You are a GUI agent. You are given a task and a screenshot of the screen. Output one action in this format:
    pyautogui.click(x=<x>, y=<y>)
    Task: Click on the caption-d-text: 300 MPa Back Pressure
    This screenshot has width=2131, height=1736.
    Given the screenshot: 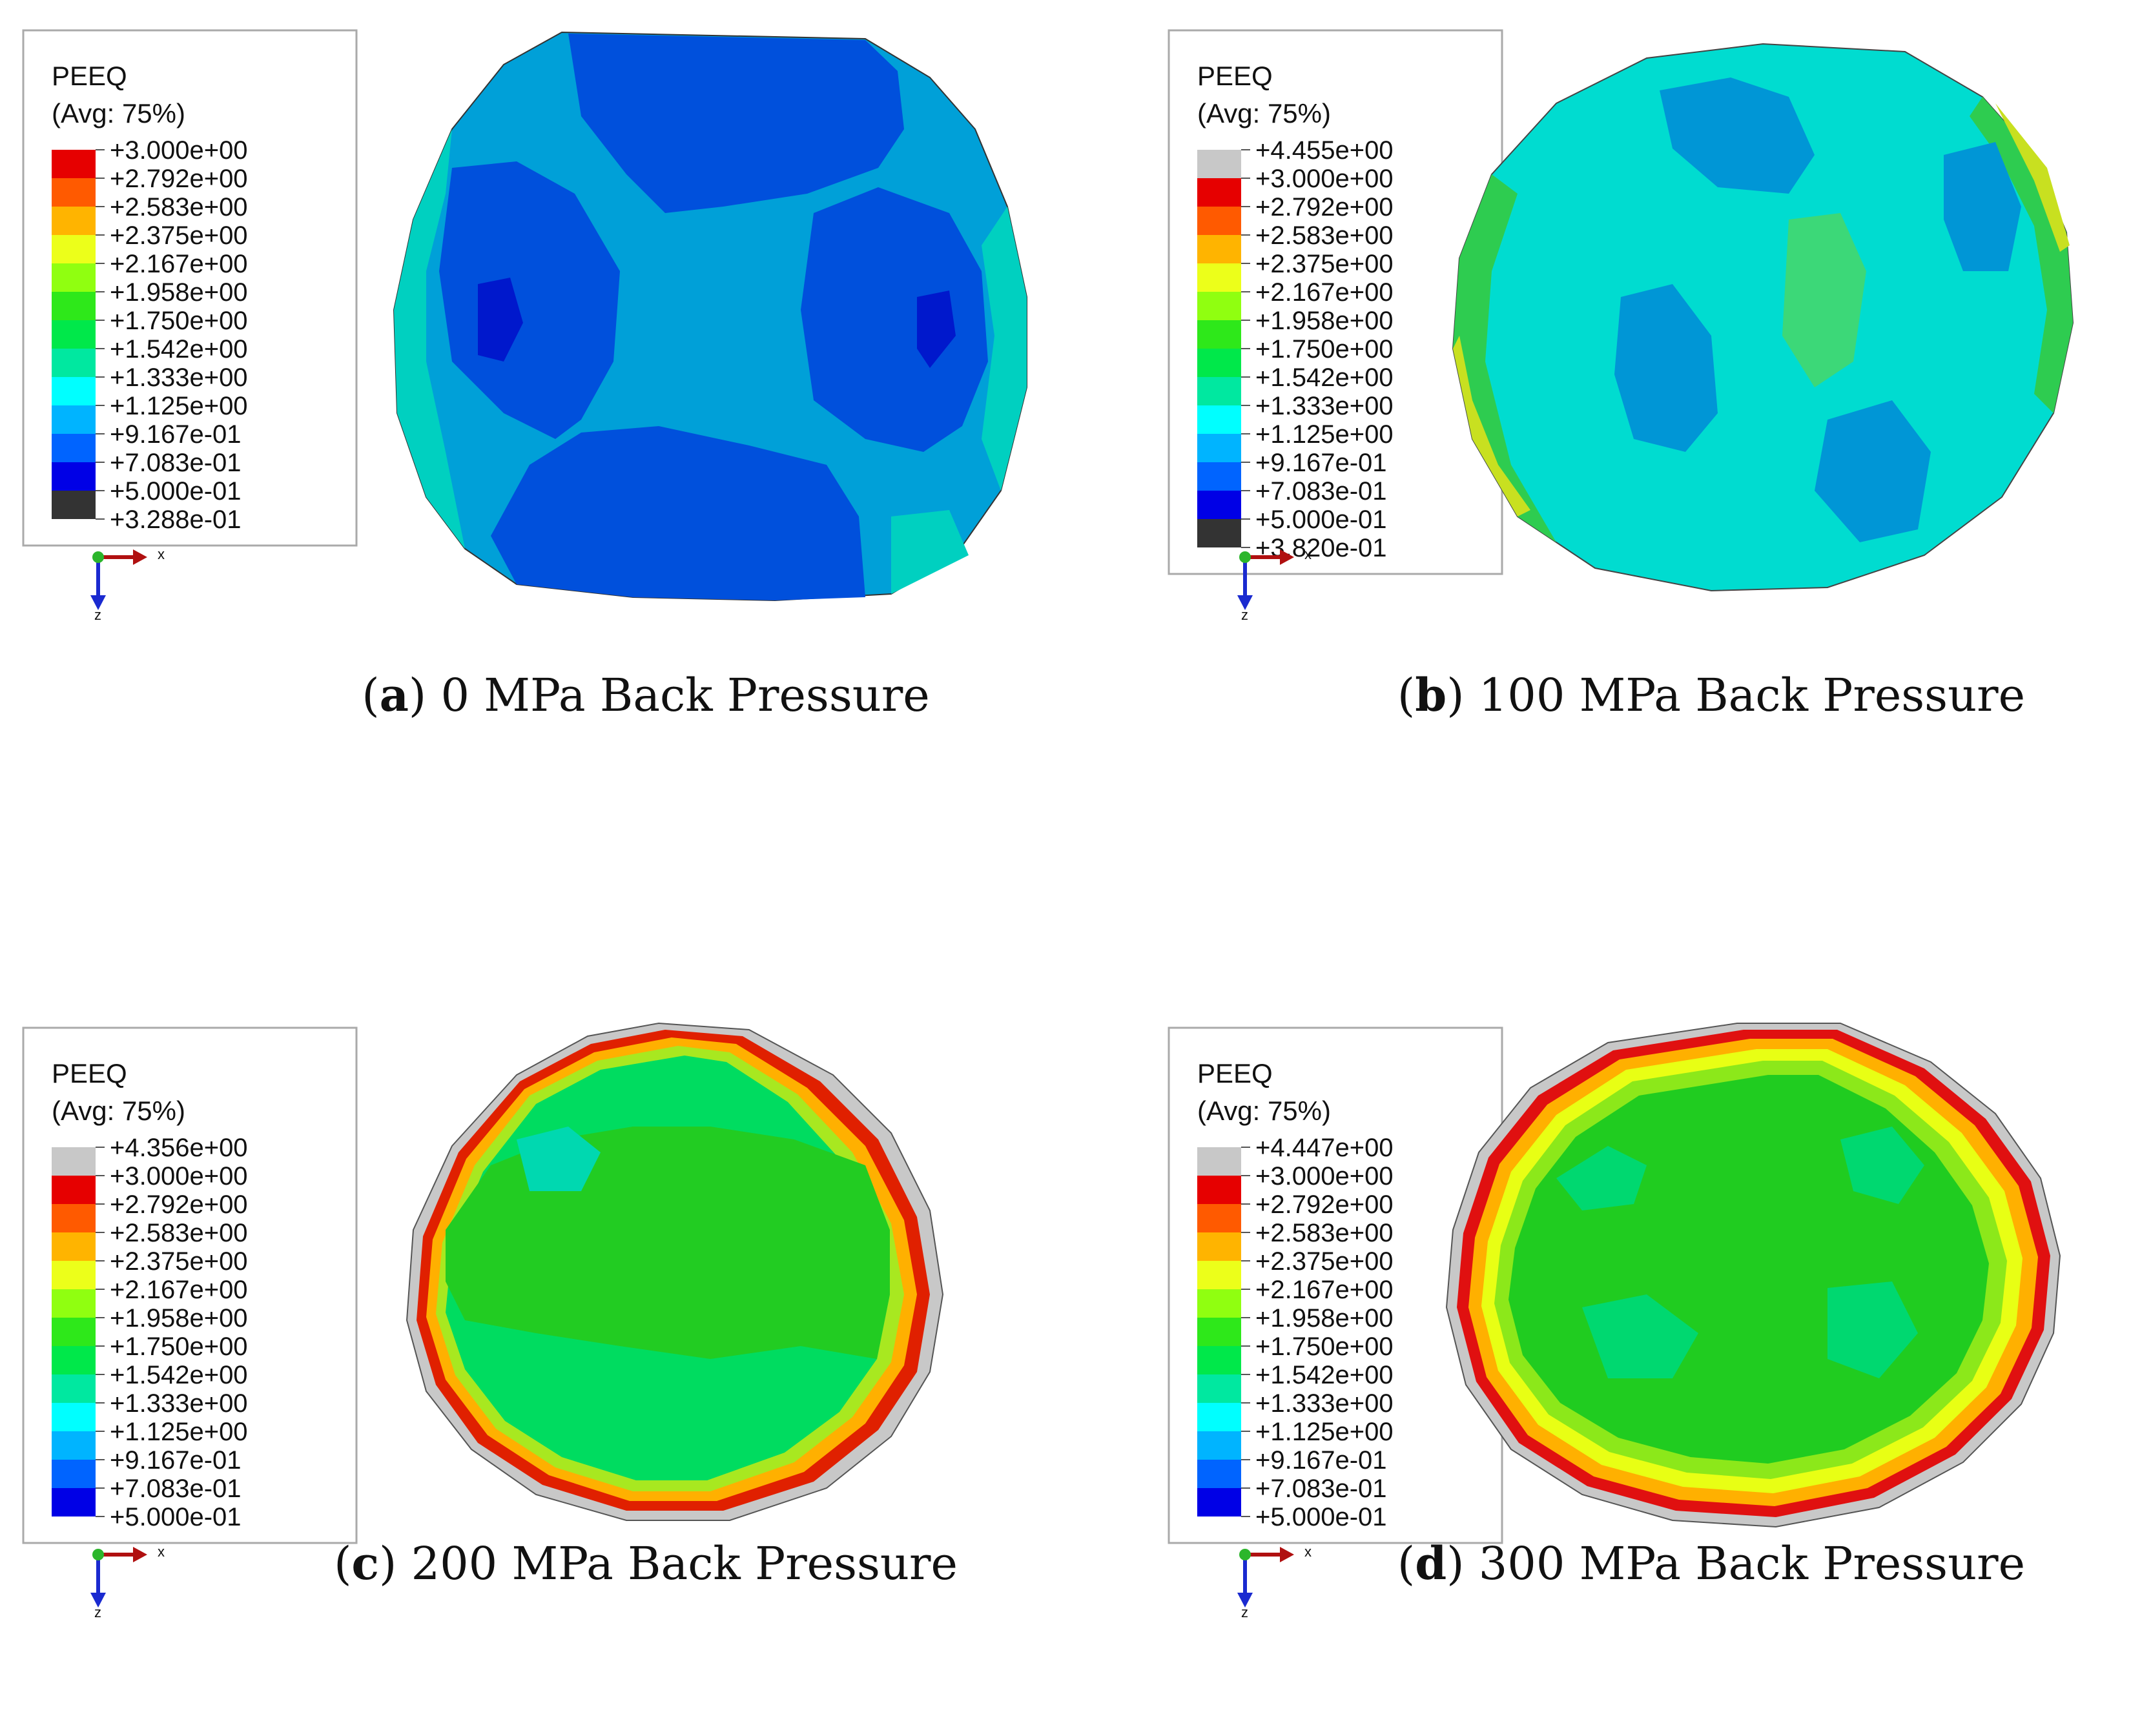 What is the action you would take?
    pyautogui.click(x=1752, y=1563)
    